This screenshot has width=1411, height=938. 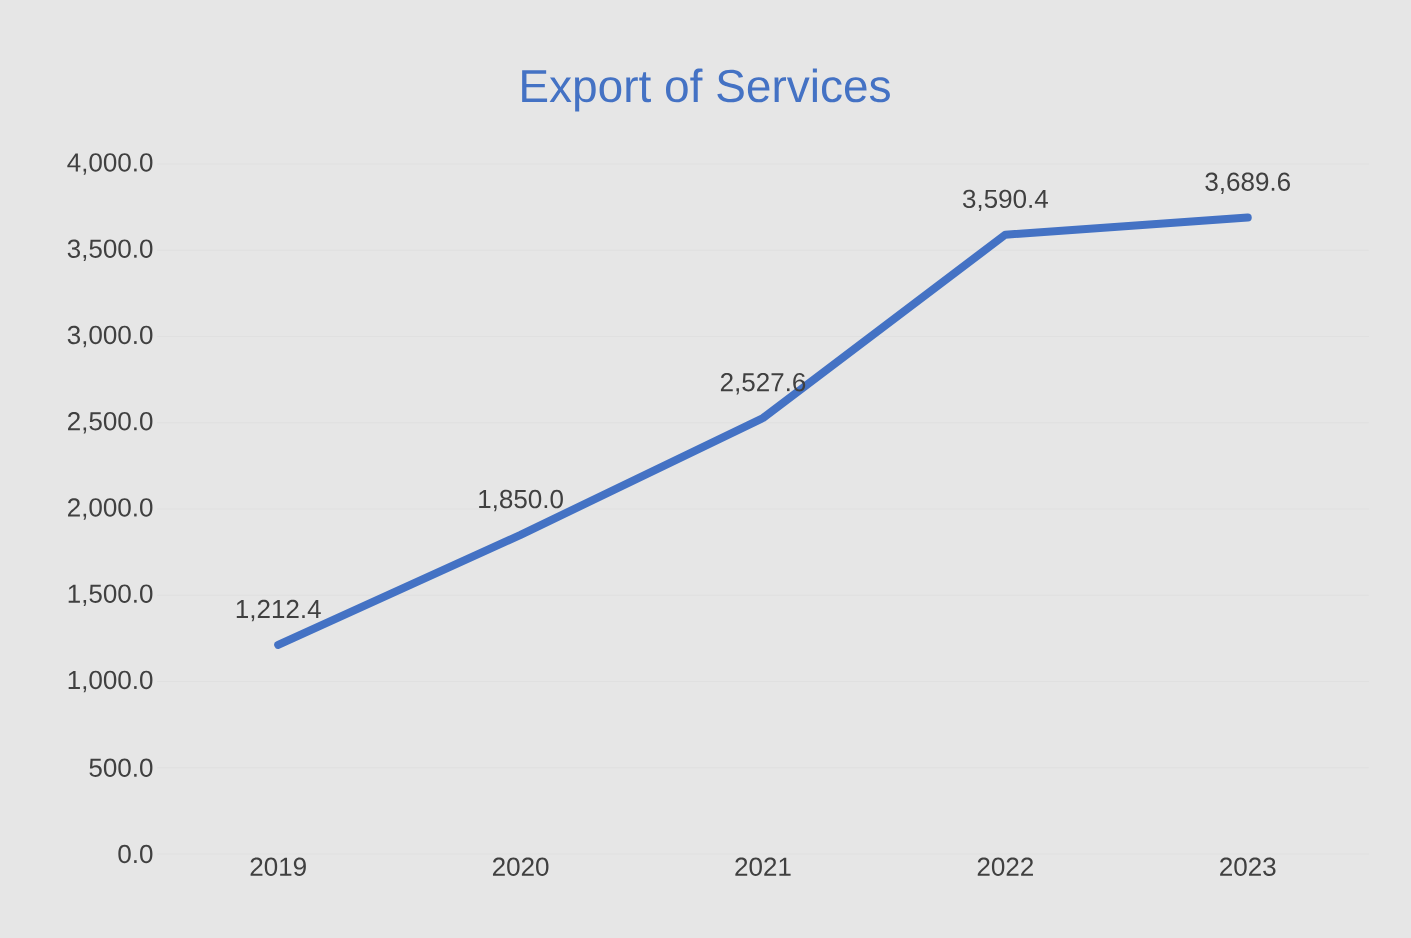 What do you see at coordinates (110, 336) in the screenshot?
I see `y-tick-label: 3,000.0` at bounding box center [110, 336].